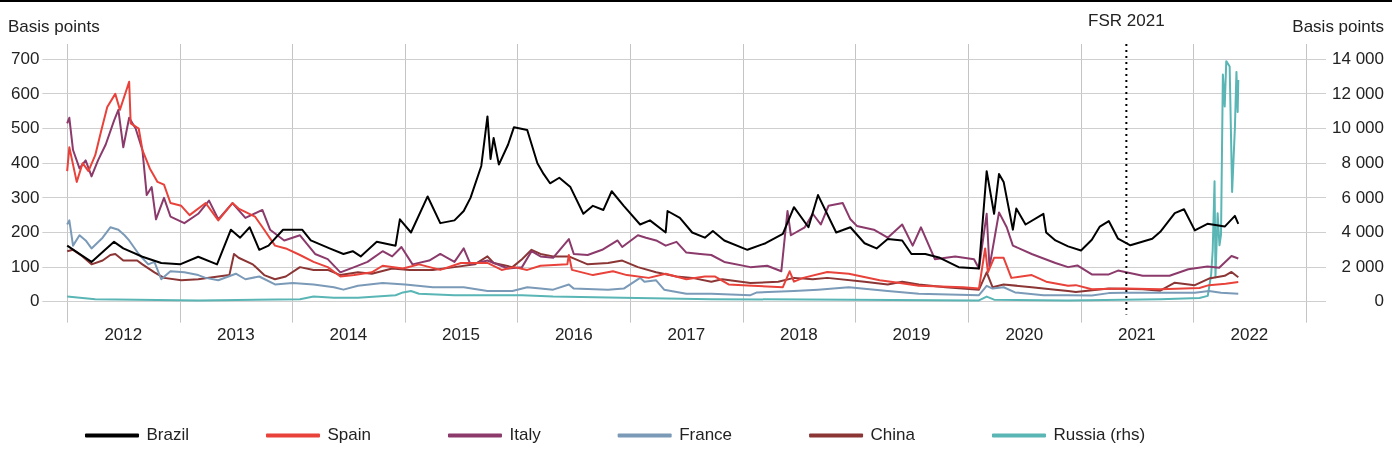 Image resolution: width=1392 pixels, height=454 pixels. I want to click on x-tick-label: 2020, so click(1024, 335).